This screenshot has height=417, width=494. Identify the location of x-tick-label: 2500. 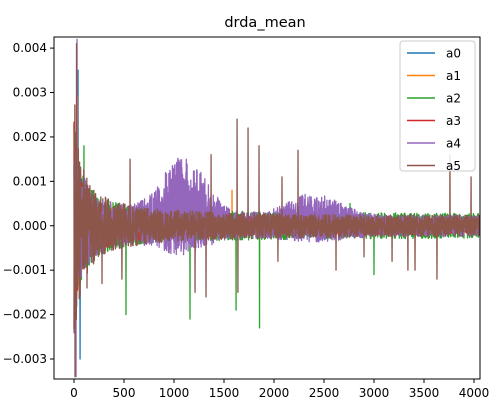
(324, 393).